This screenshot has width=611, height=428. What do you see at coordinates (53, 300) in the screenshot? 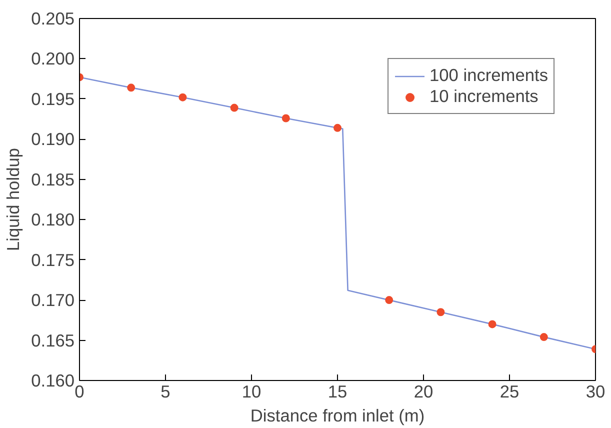
I see `y-tick-label: 0.170` at bounding box center [53, 300].